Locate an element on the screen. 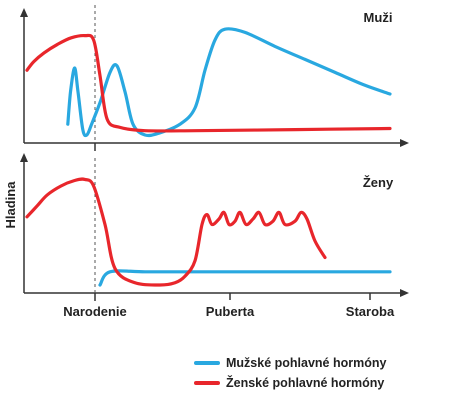 The height and width of the screenshot is (413, 474). x-tick-labels: Narodenie Puberta Staroba is located at coordinates (229, 311).